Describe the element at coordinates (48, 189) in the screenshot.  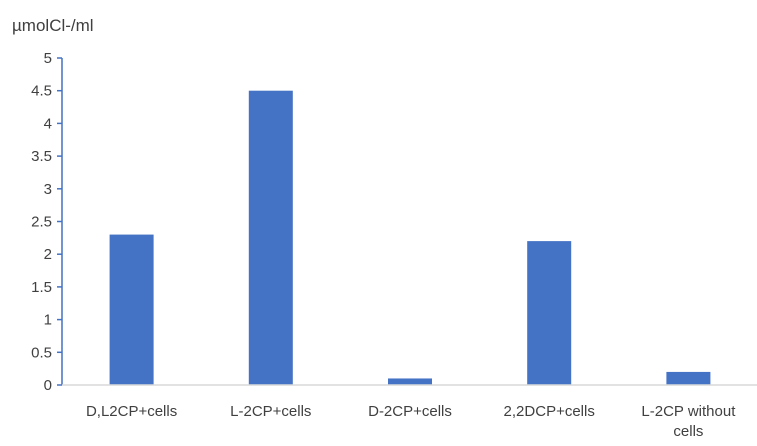
I see `y-tick-label: 3` at that location.